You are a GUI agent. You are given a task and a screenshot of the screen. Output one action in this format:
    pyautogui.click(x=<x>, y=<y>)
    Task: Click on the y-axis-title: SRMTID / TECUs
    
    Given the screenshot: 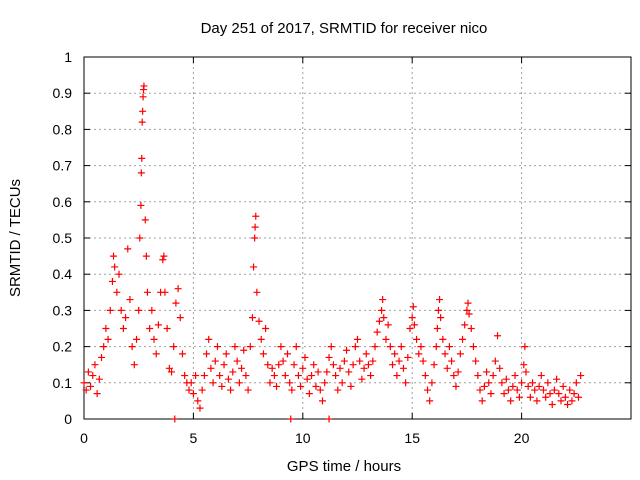 What is the action you would take?
    pyautogui.click(x=15, y=238)
    